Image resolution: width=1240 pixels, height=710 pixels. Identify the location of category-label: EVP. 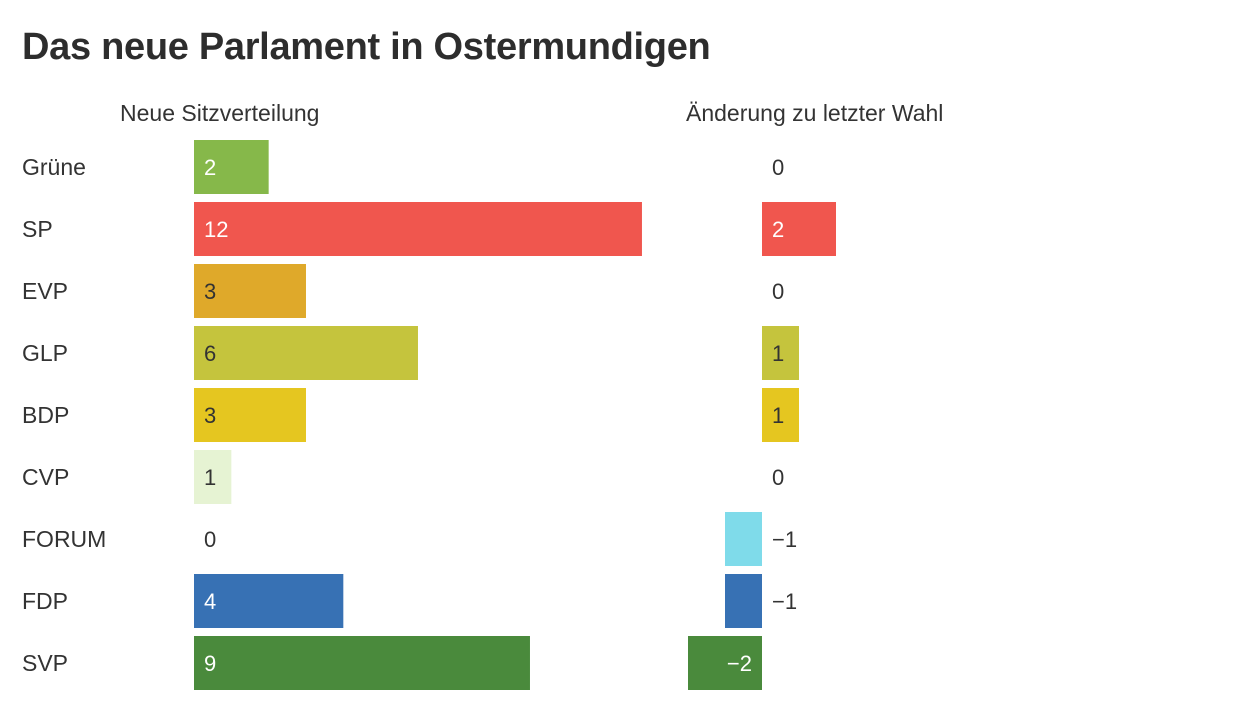
(45, 291).